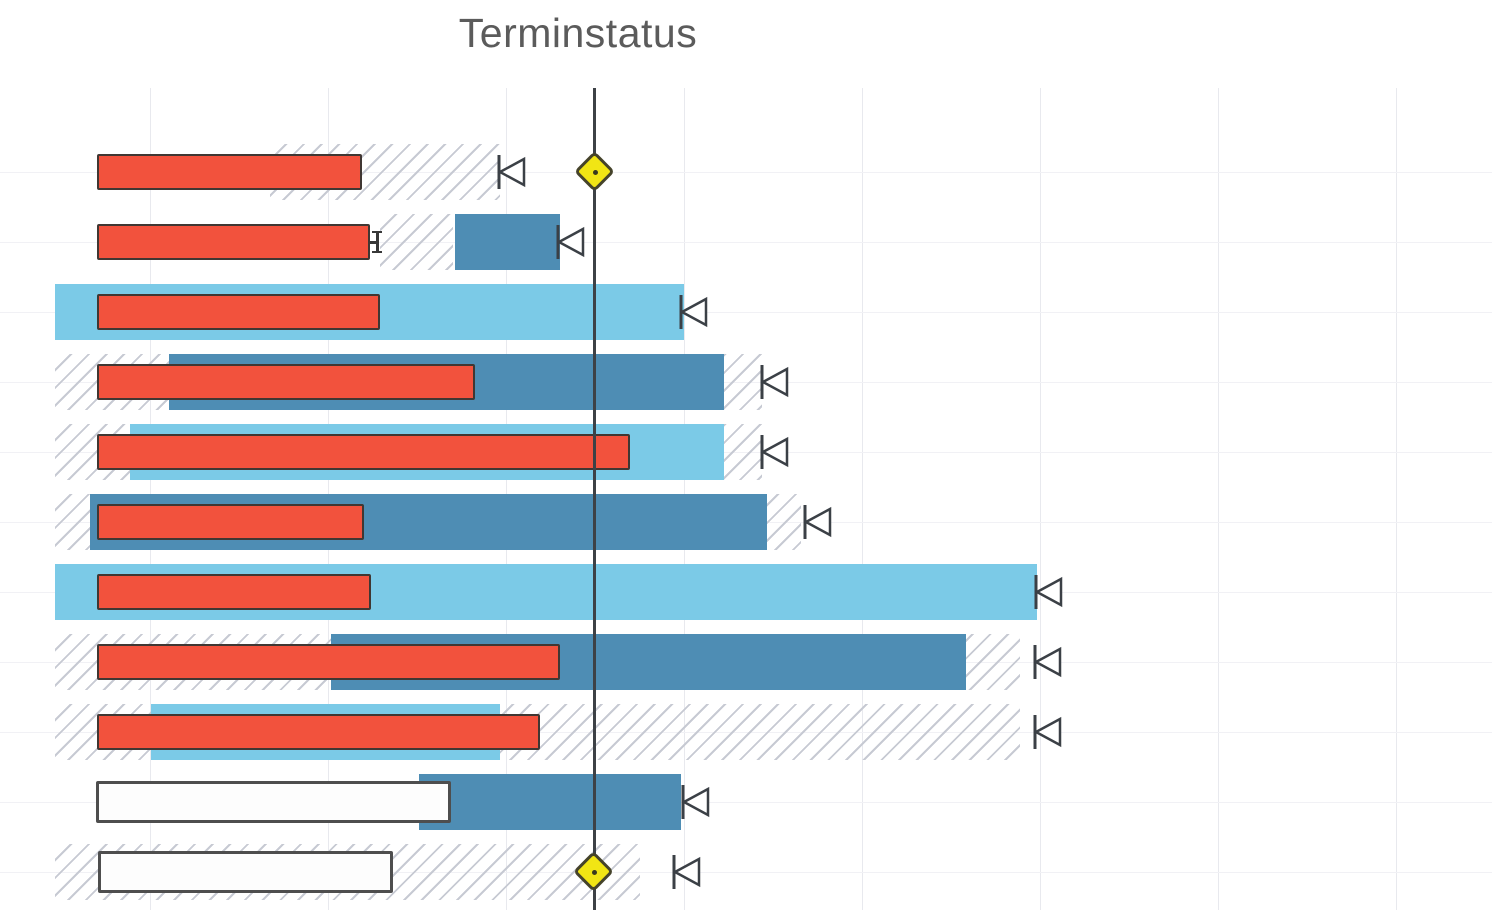  I want to click on chart-title: Terminstatus, so click(578, 33).